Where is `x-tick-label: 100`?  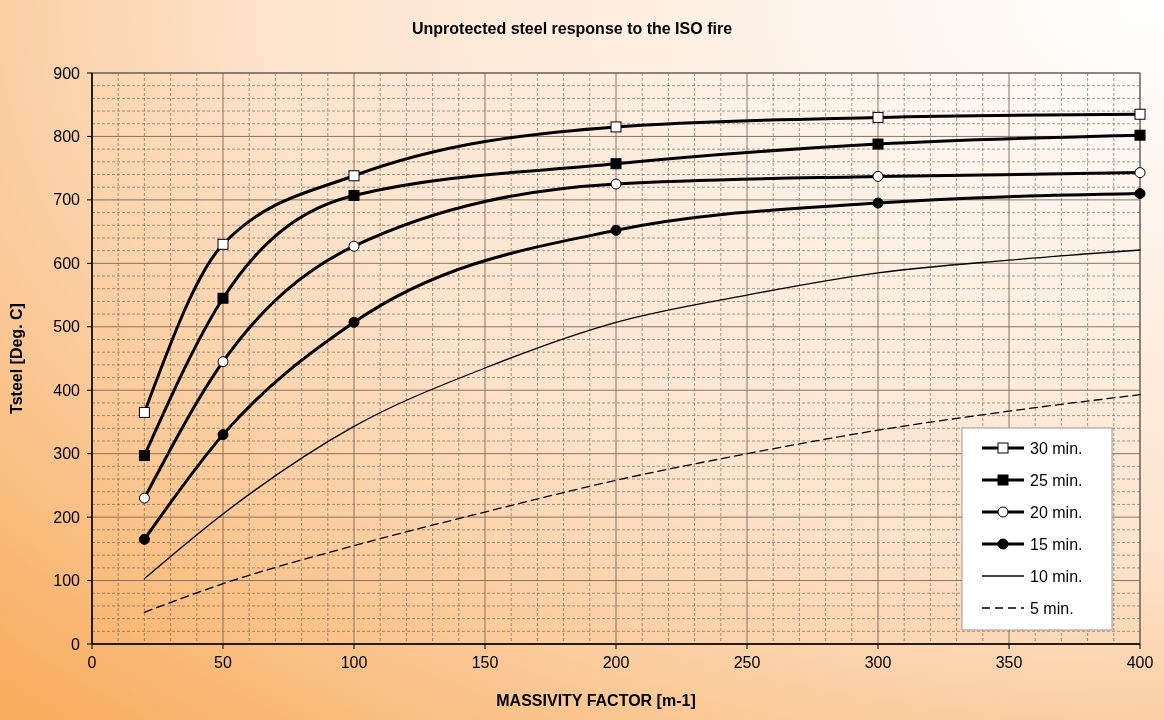
x-tick-label: 100 is located at coordinates (354, 662).